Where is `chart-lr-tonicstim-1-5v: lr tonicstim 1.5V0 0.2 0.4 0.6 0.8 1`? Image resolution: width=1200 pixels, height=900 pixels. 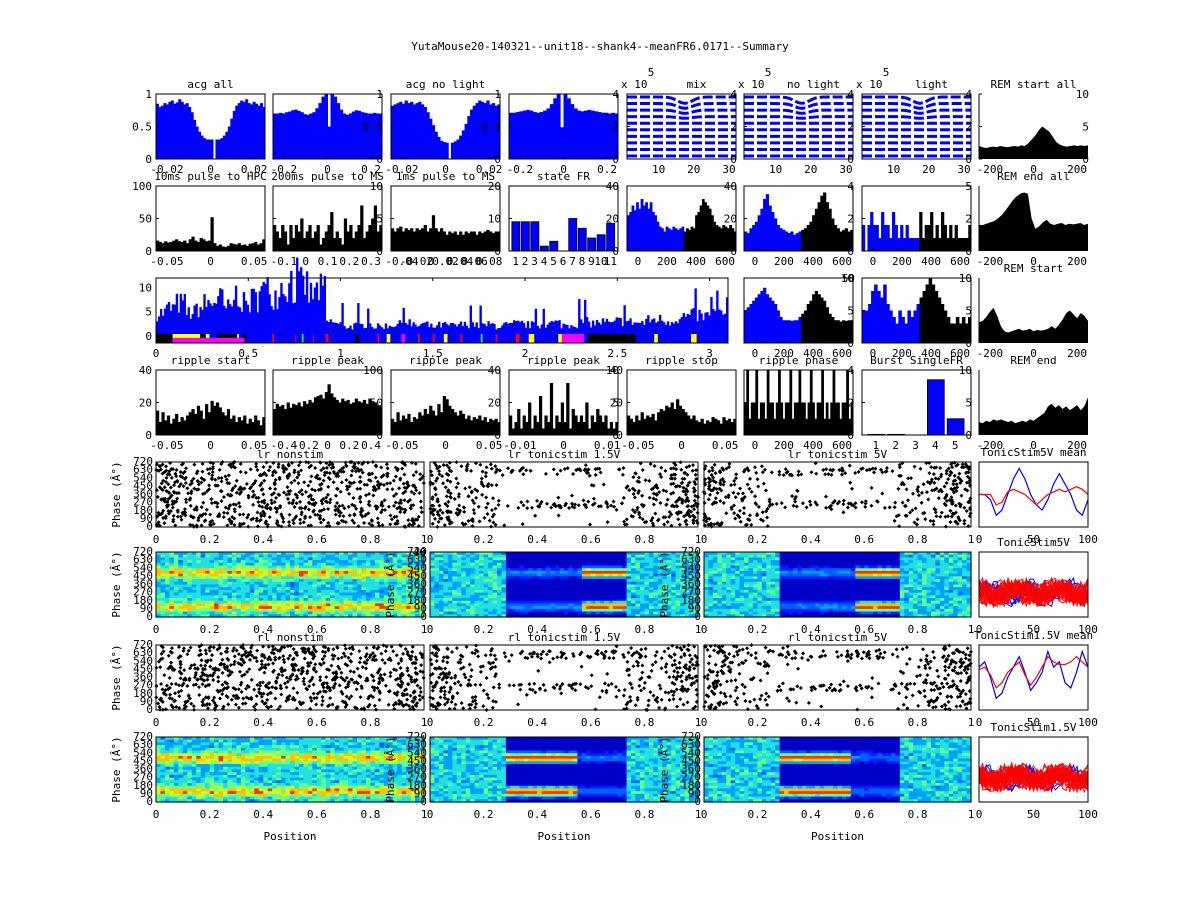
chart-lr-tonicstim-1-5v: lr tonicstim 1.5V0 0.2 0.4 0.6 0.8 1 is located at coordinates (564, 497).